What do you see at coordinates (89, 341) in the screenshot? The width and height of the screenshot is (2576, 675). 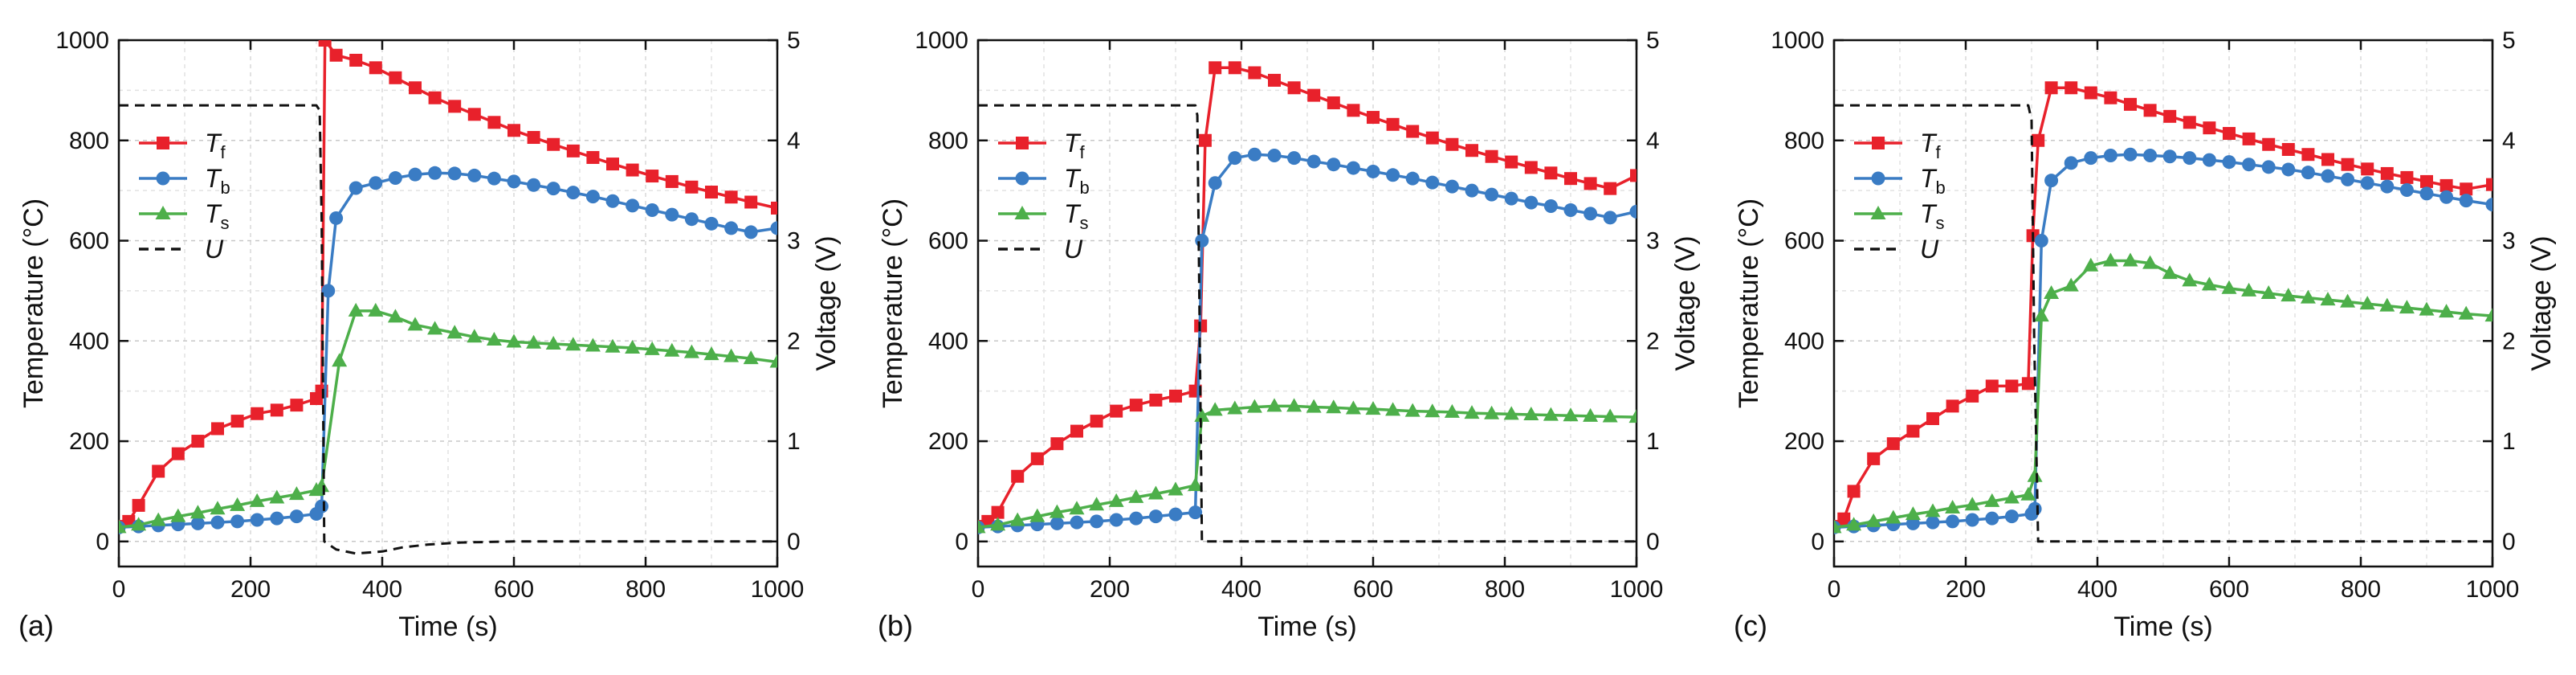 I see `y-tick-label: 400` at bounding box center [89, 341].